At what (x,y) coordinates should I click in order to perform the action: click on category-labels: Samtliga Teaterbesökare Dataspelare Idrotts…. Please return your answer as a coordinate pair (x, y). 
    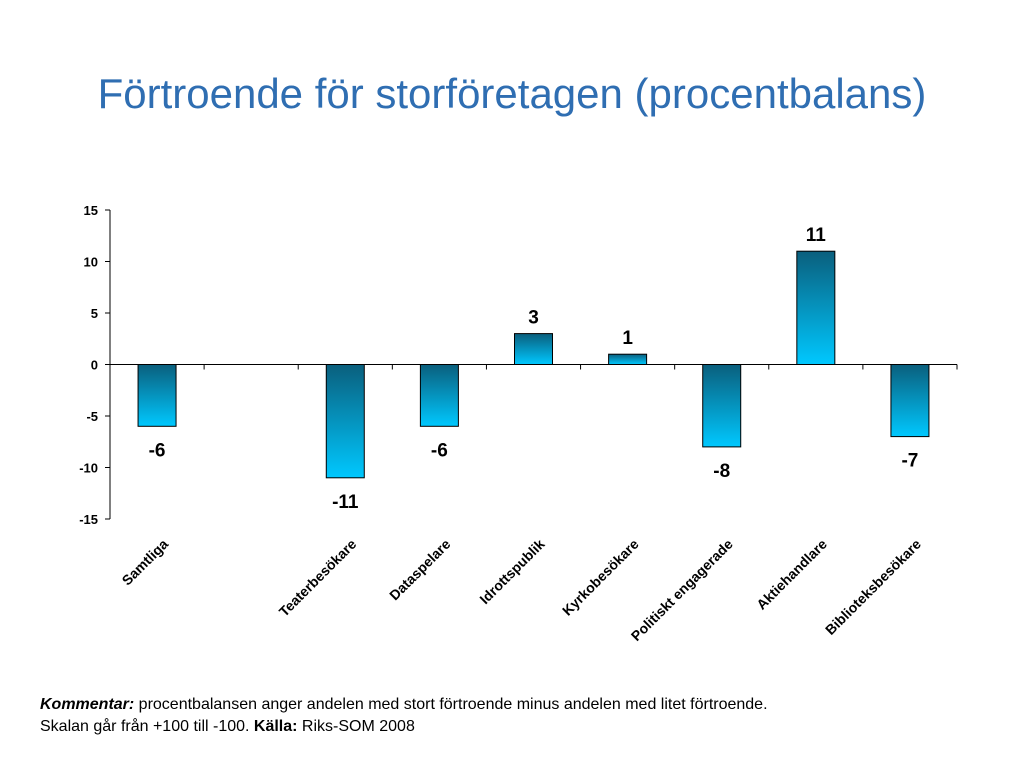
    Looking at the image, I should click on (522, 590).